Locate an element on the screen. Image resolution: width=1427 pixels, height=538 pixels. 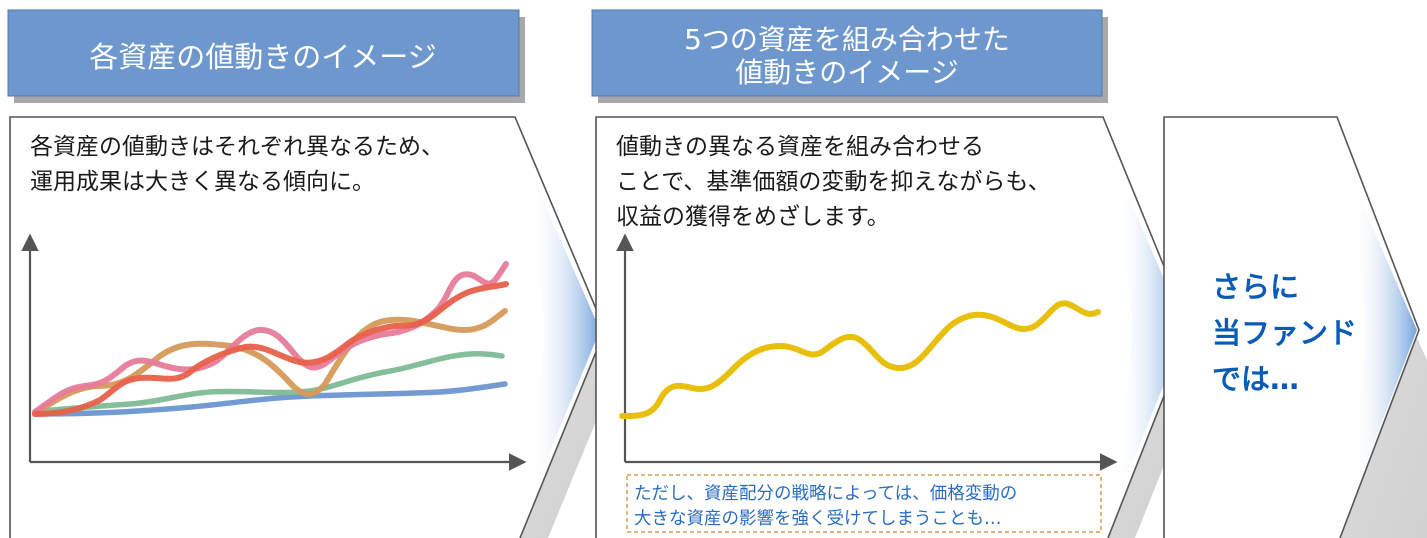
panel-3-line-1: さらに is located at coordinates (1255, 287).